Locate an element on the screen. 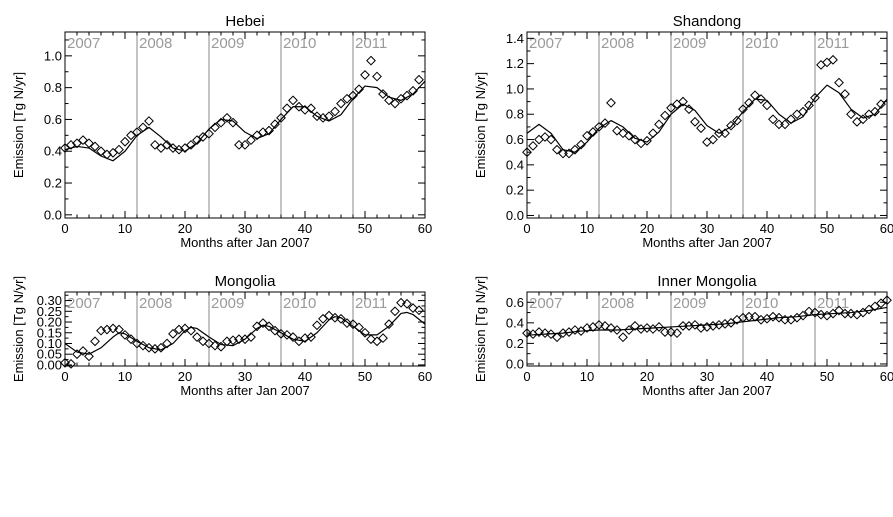  y-tick-label: 0.4 is located at coordinates (515, 322).